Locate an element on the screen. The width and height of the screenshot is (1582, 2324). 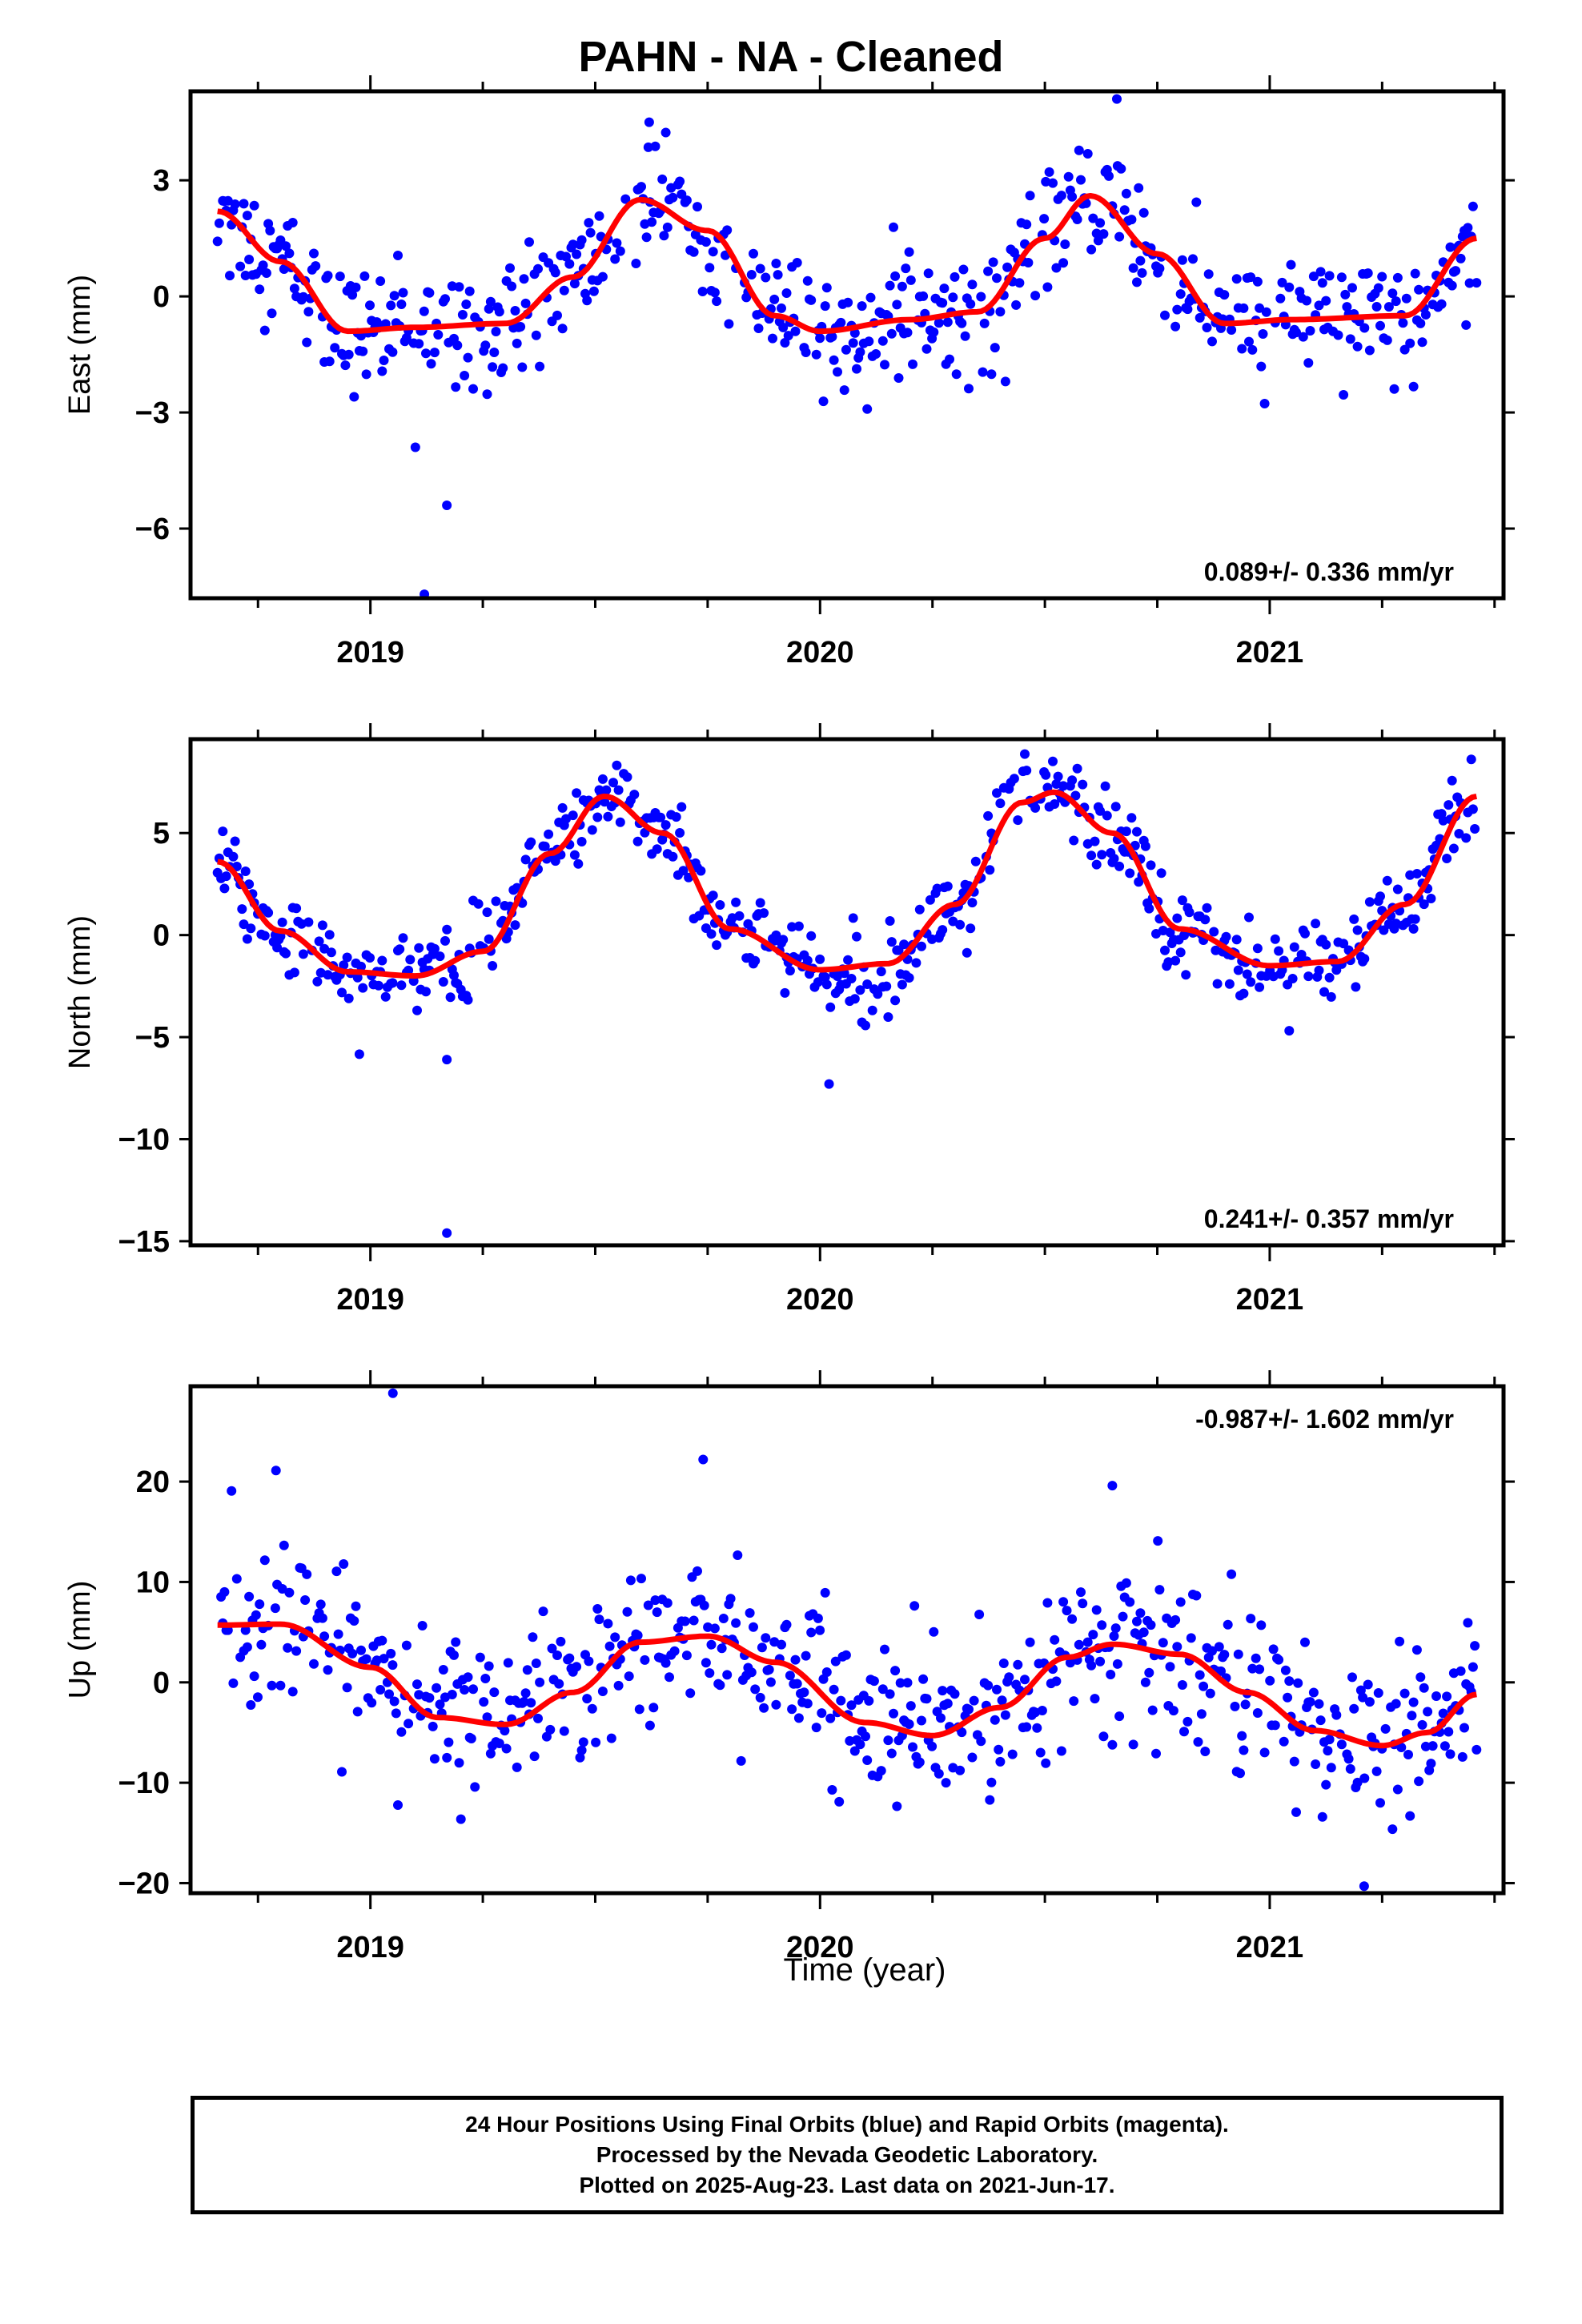
up-ytick-label: −20 is located at coordinates (144, 1884).